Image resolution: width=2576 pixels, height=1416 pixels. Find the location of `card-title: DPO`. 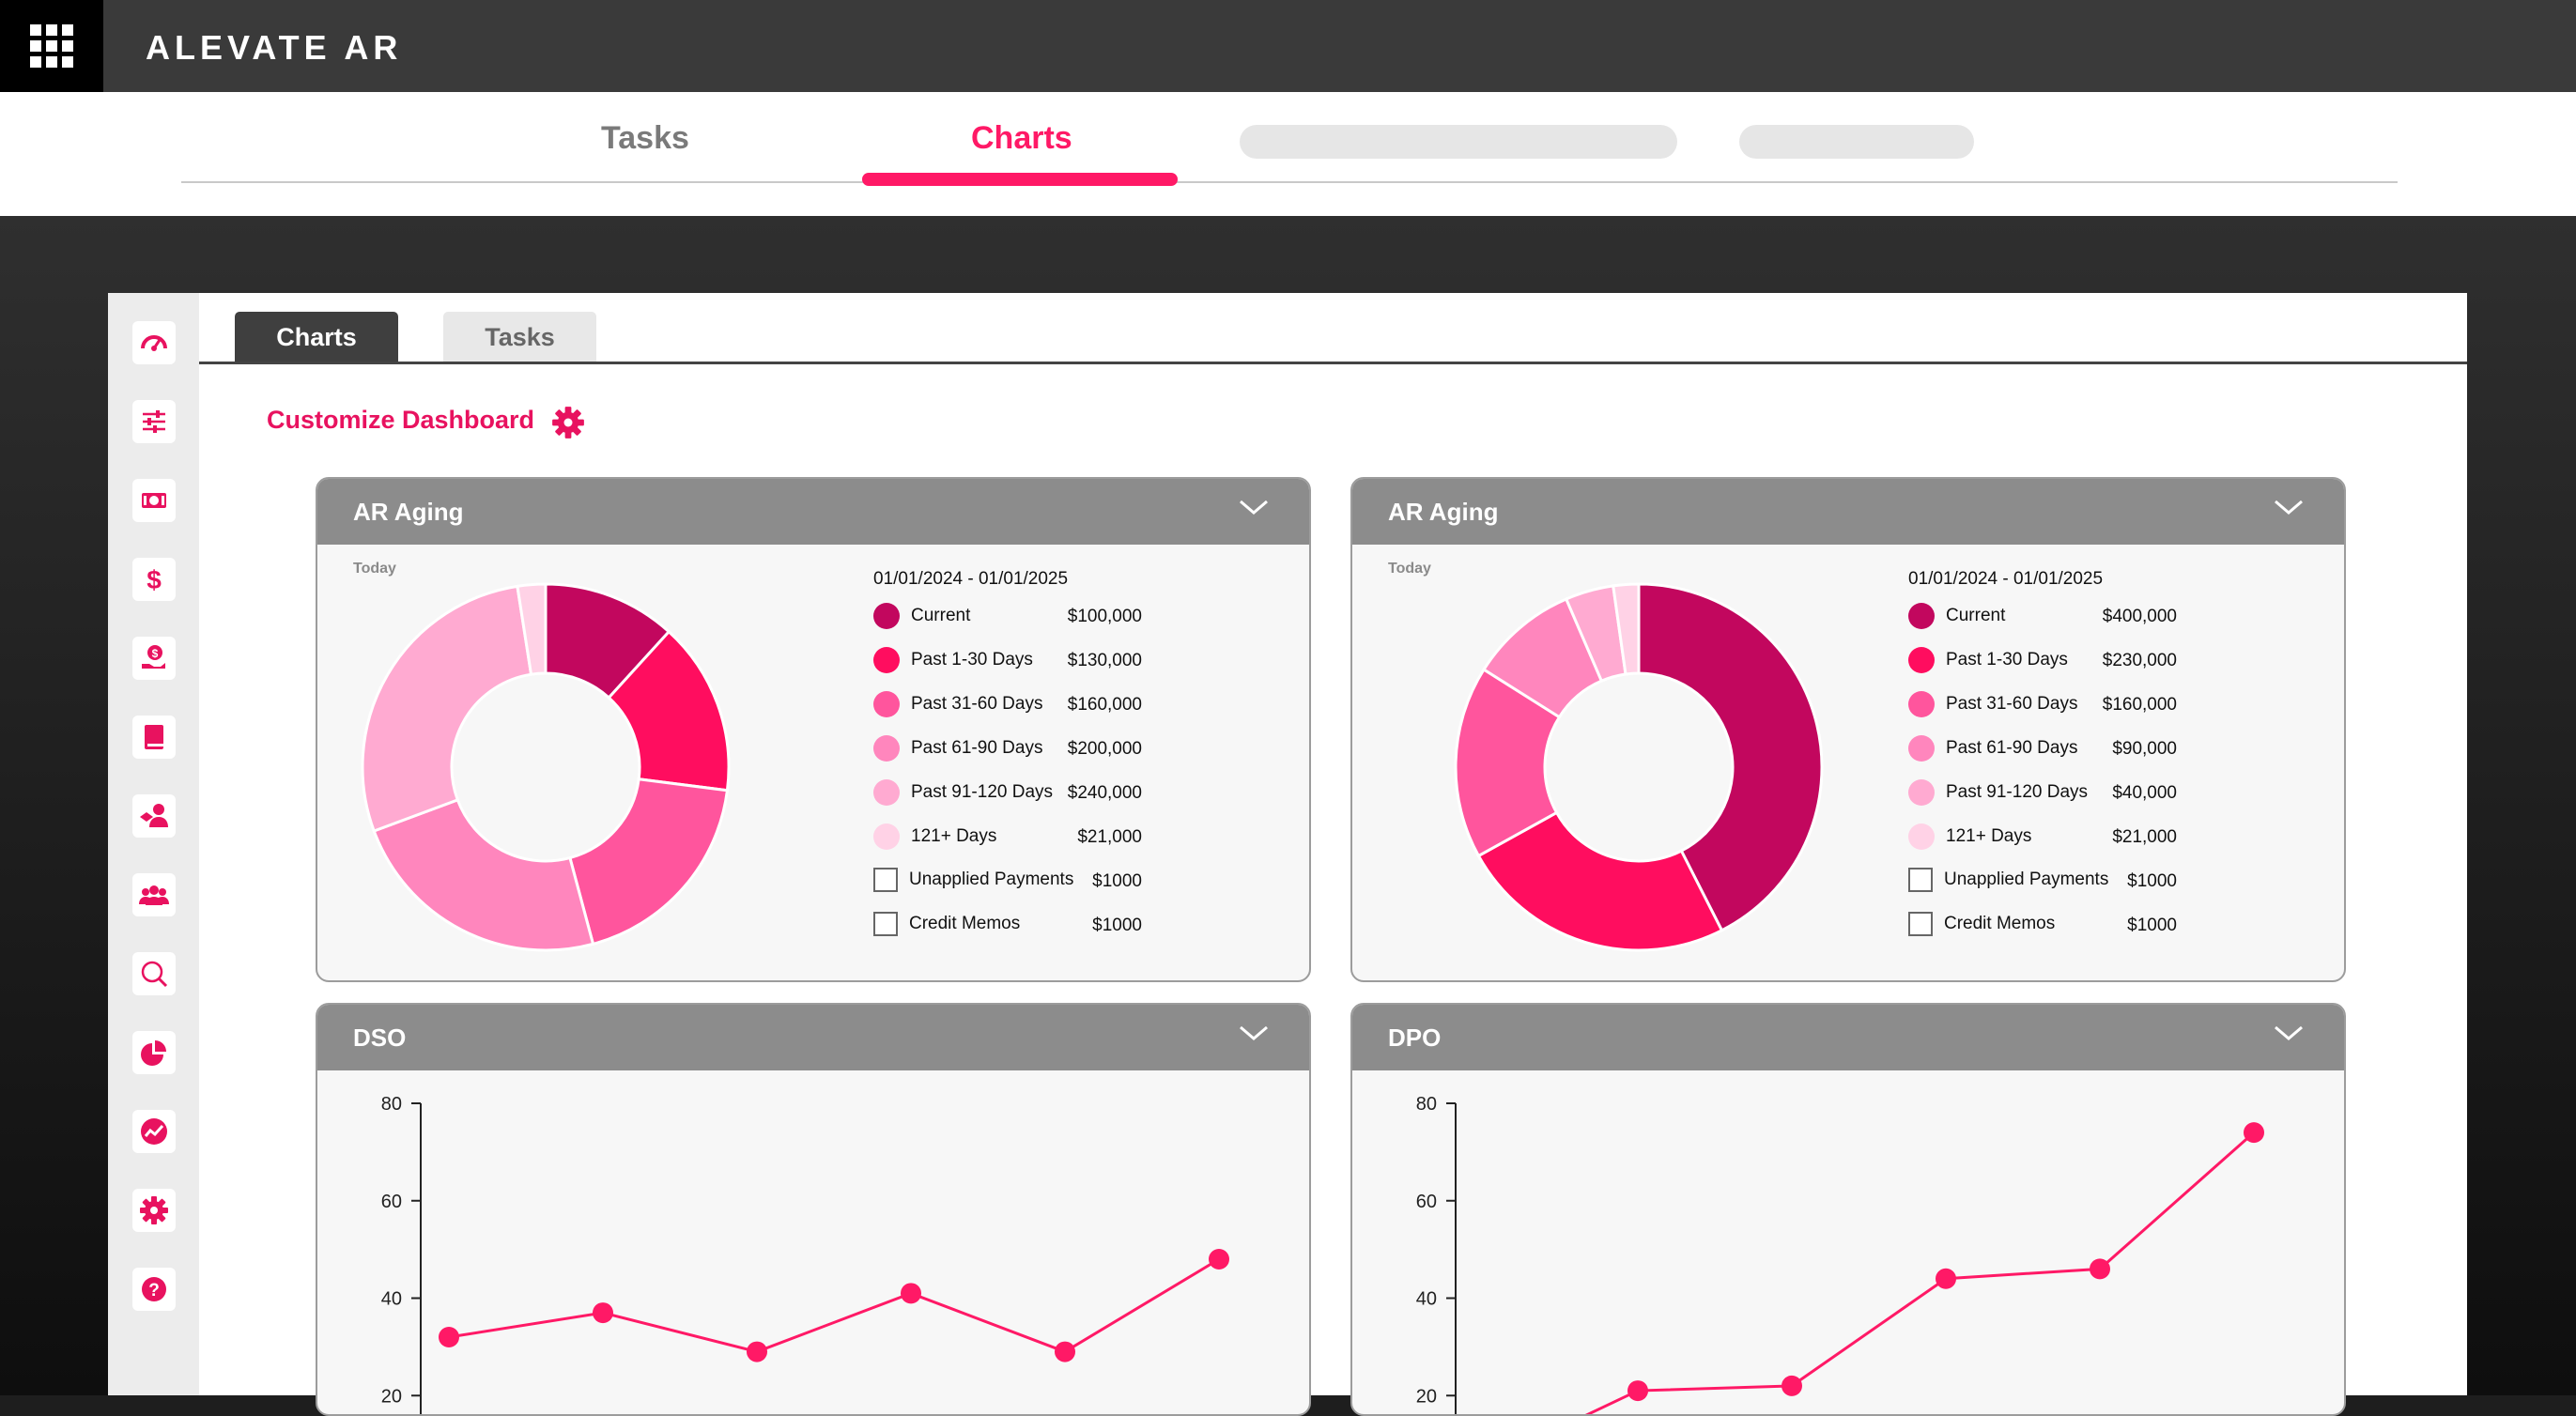

card-title: DPO is located at coordinates (1415, 1038).